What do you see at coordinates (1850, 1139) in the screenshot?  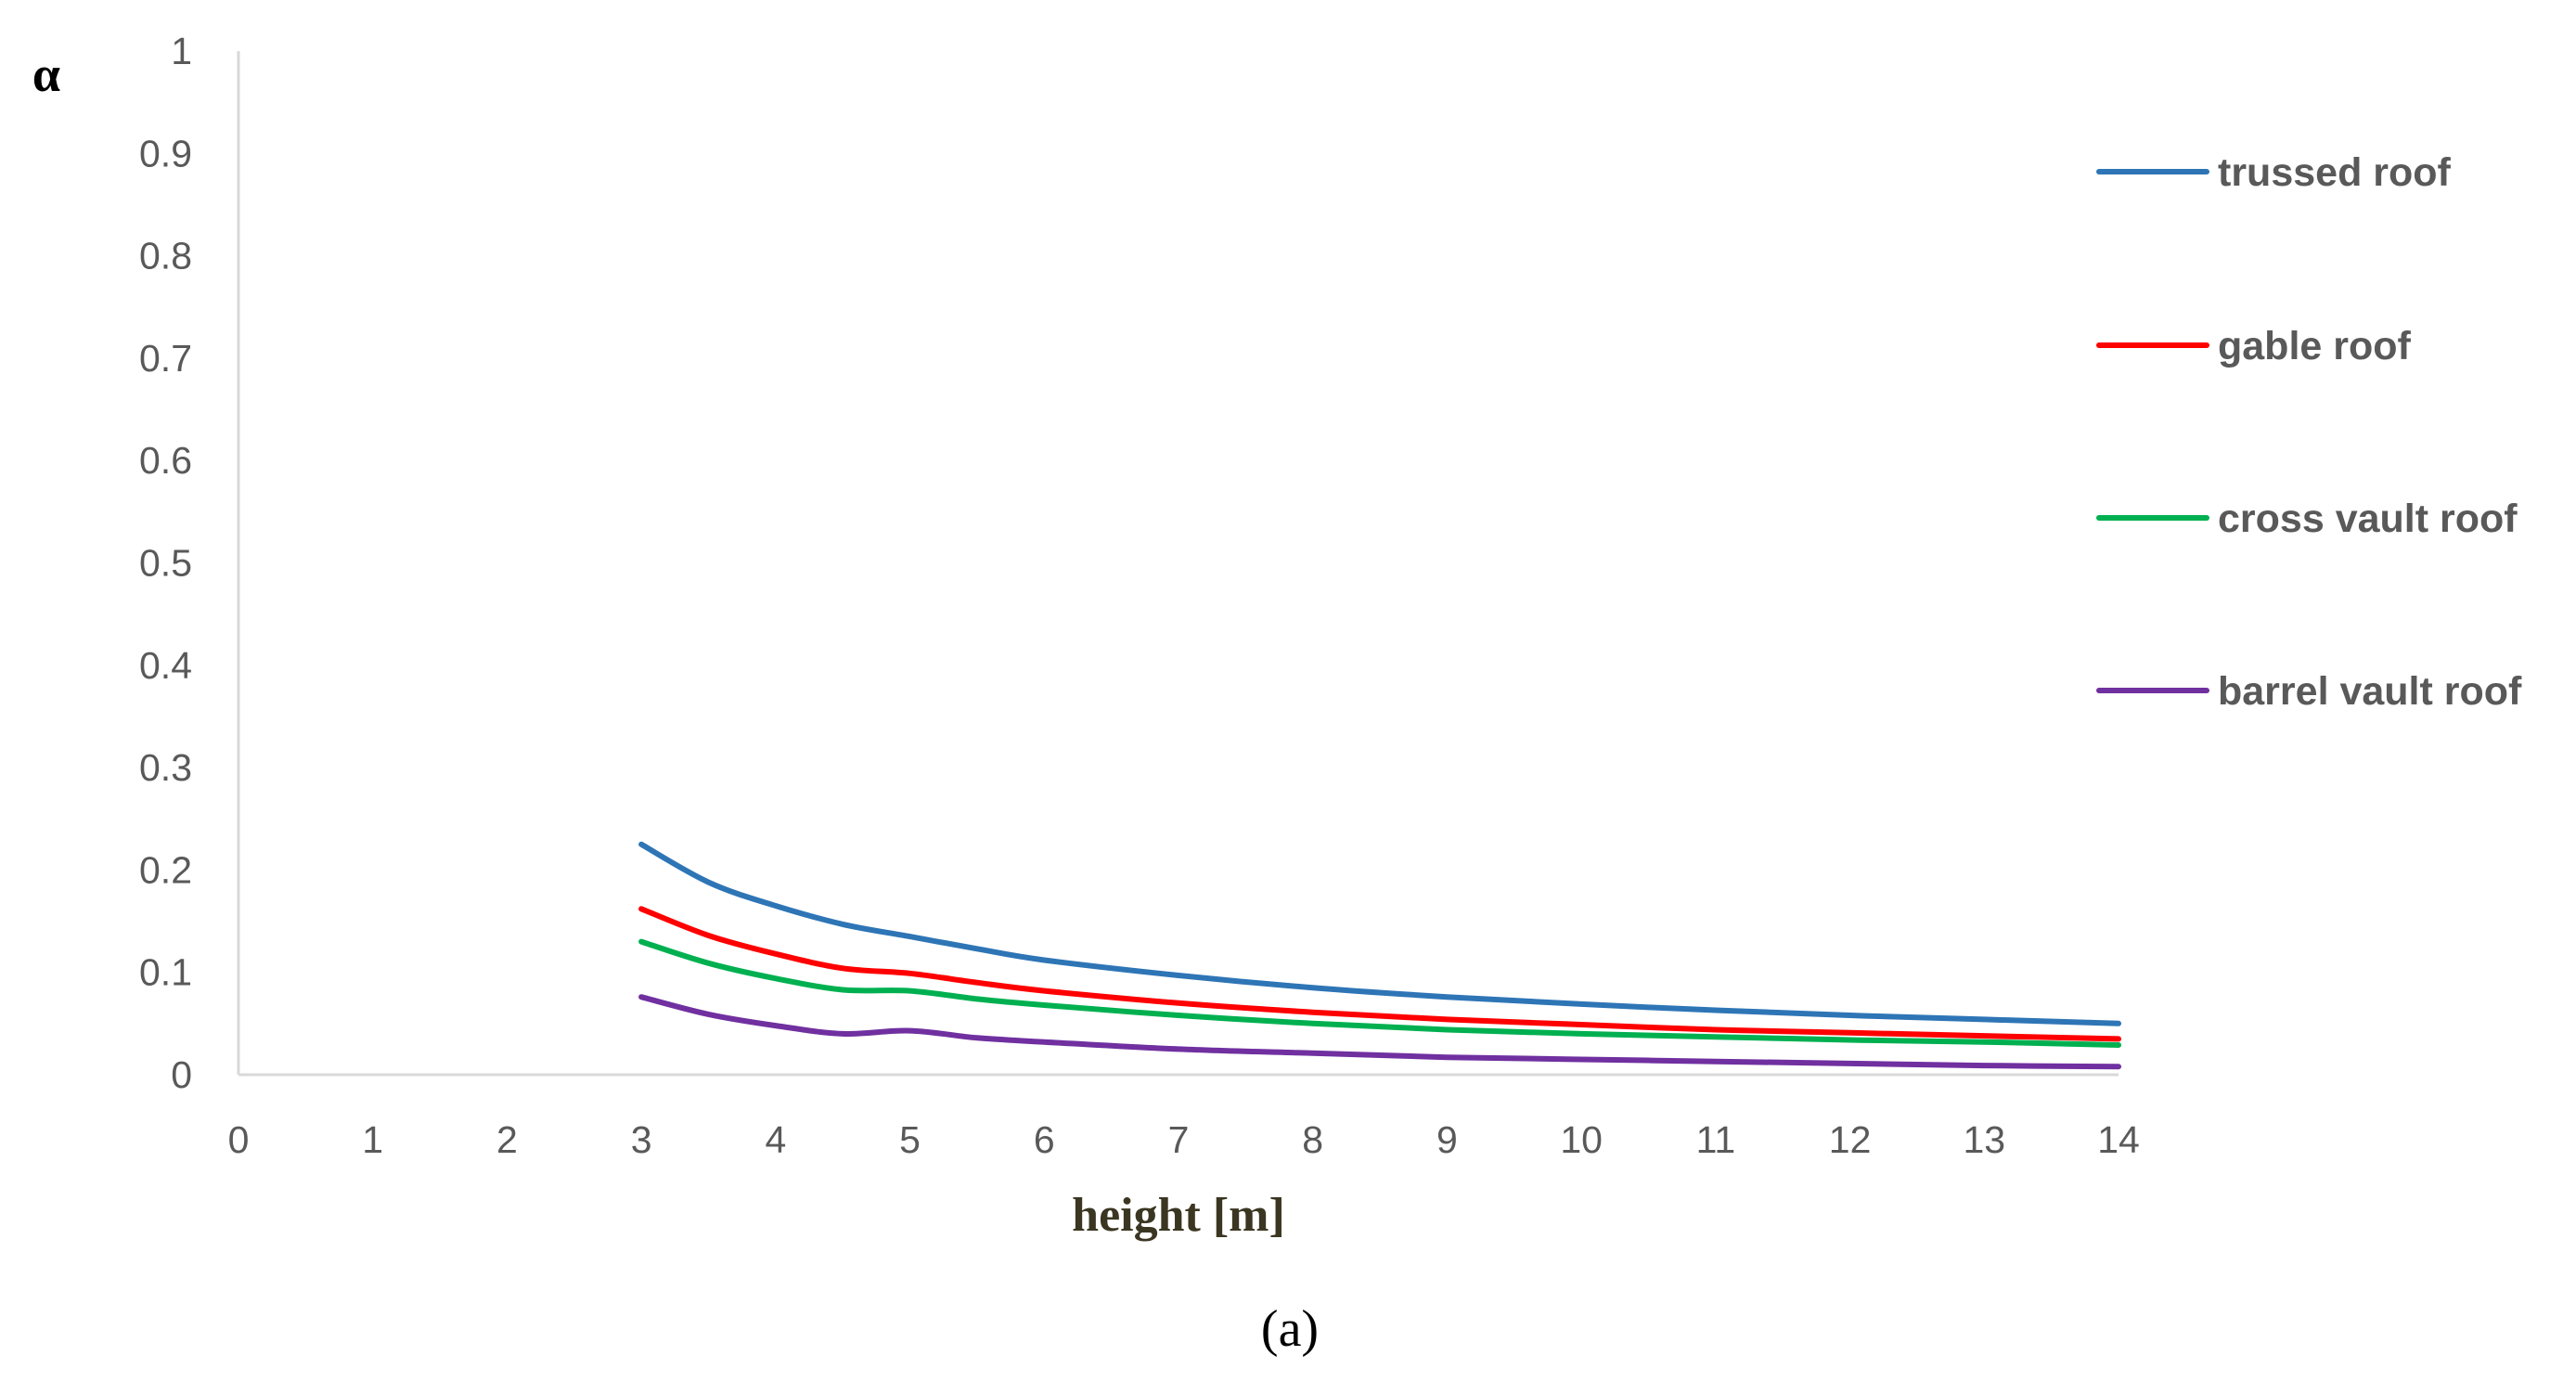 I see `x-tick-label: 12` at bounding box center [1850, 1139].